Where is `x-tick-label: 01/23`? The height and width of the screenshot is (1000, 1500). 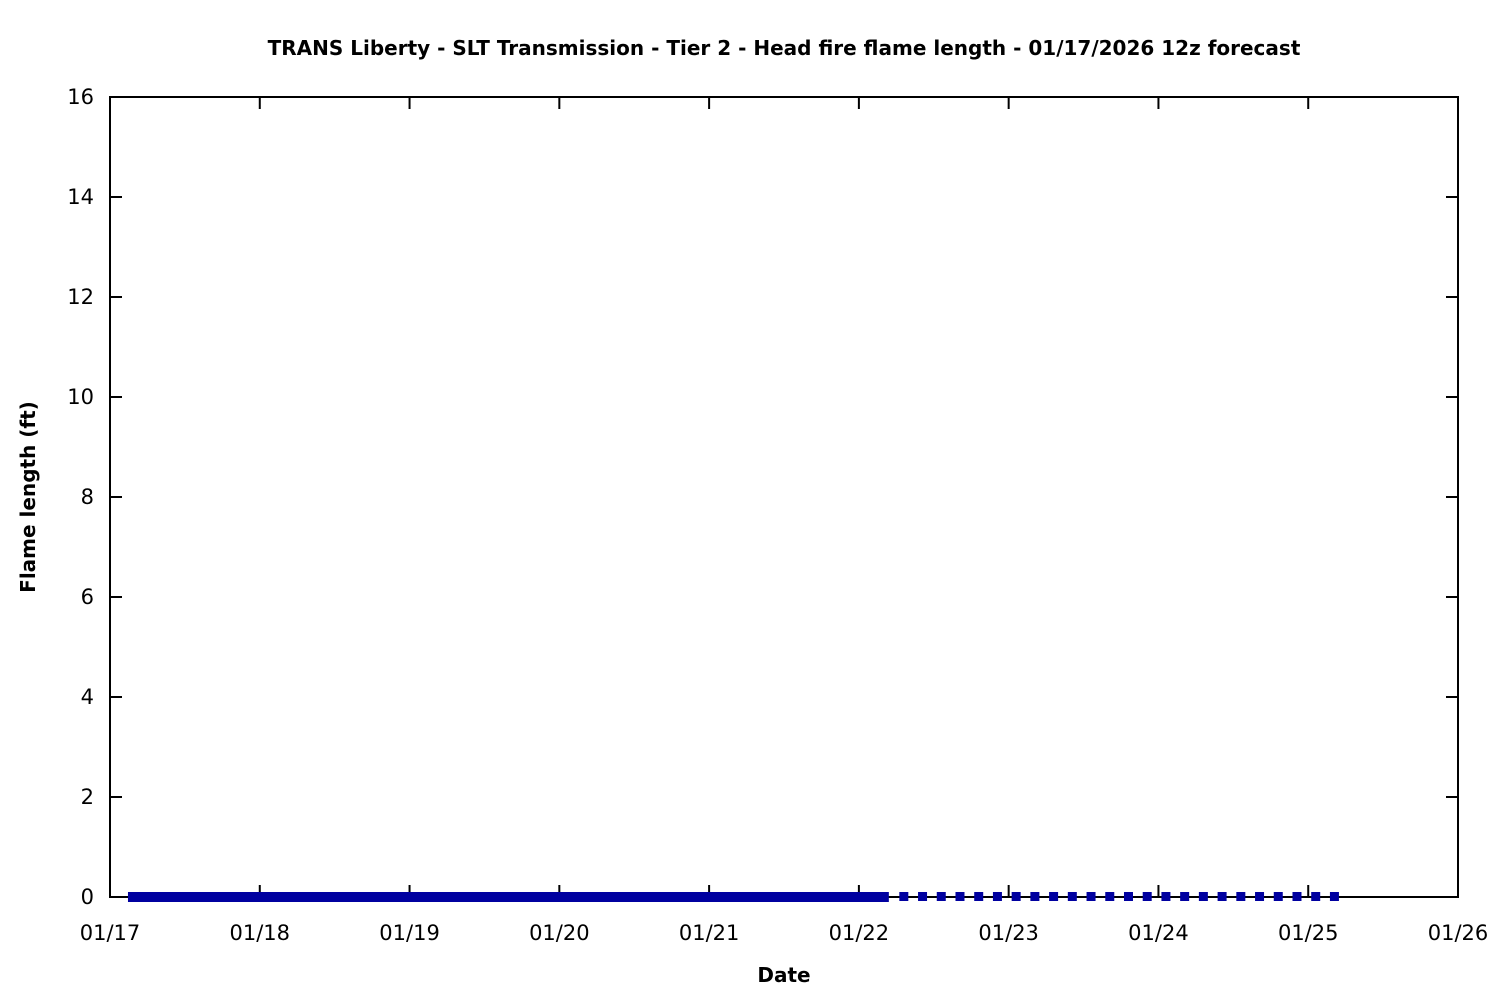 x-tick-label: 01/23 is located at coordinates (1008, 933).